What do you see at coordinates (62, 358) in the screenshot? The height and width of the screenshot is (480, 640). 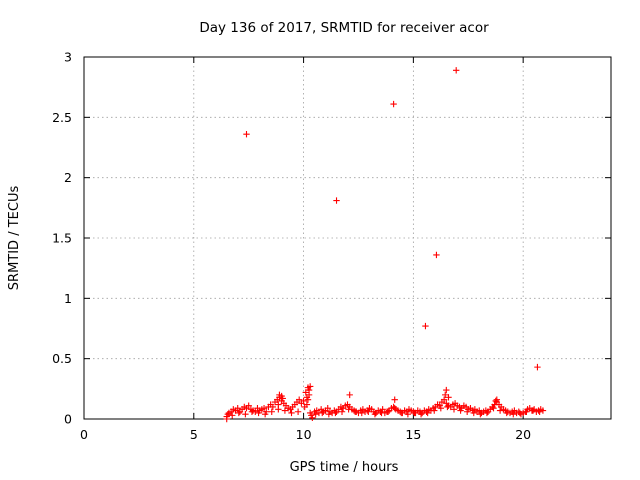 I see `y-tick-label: 0.5` at bounding box center [62, 358].